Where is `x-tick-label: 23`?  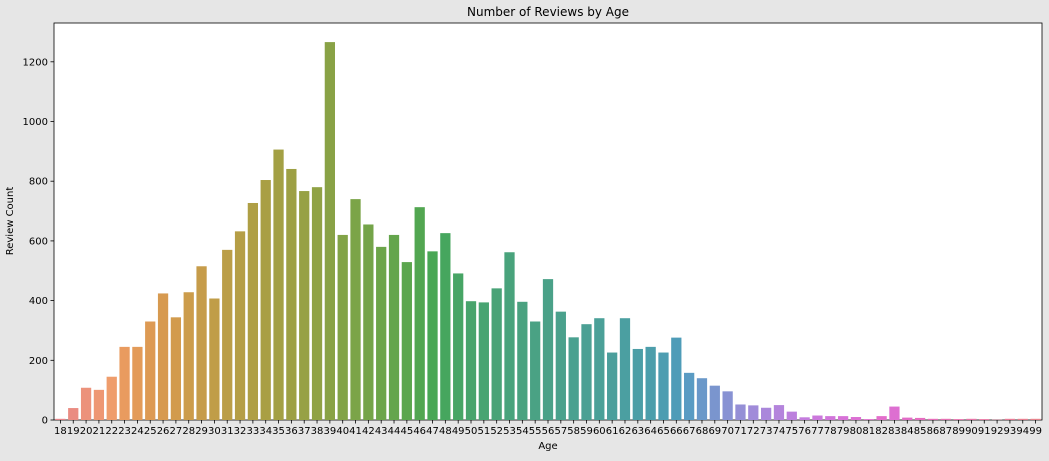 x-tick-label: 23 is located at coordinates (124, 431).